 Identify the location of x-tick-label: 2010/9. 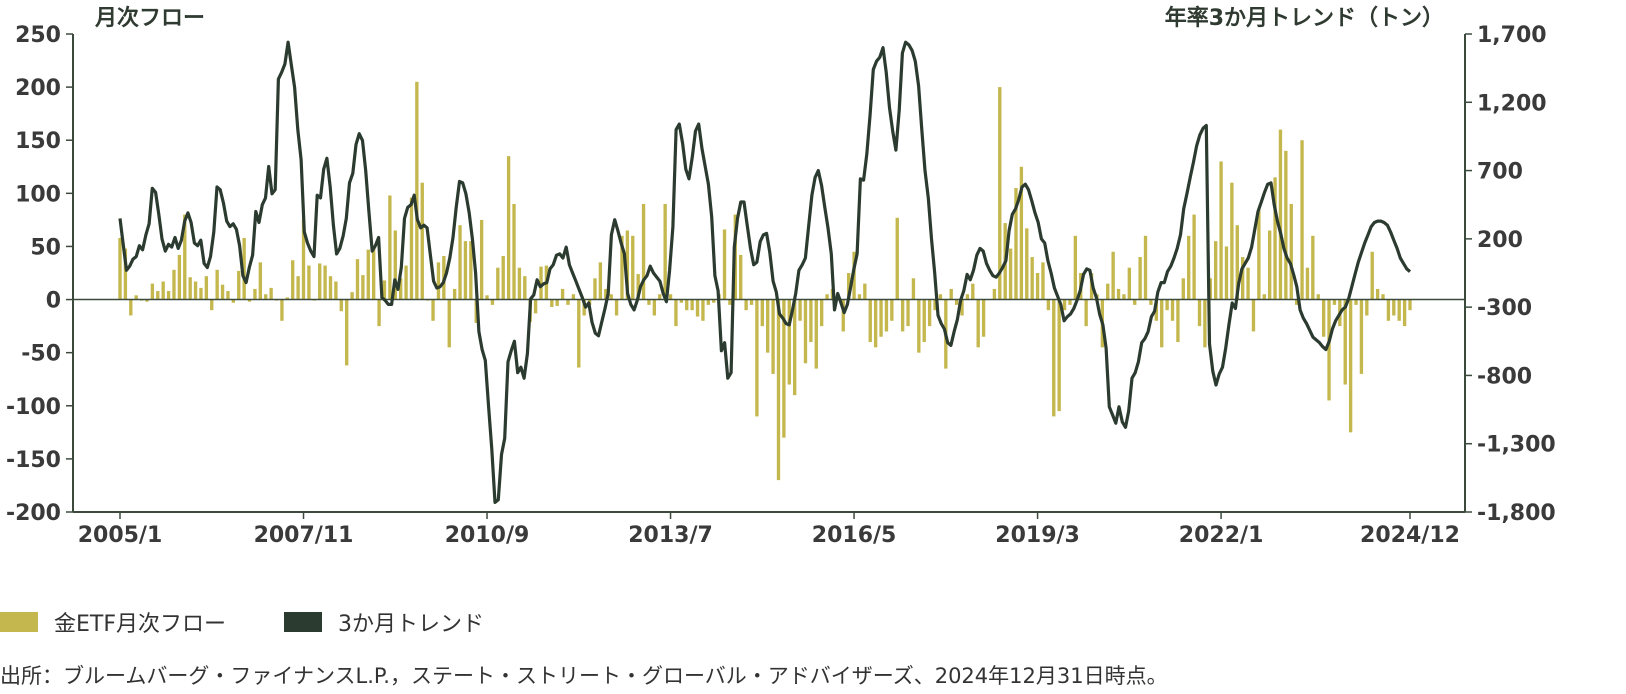
(487, 535).